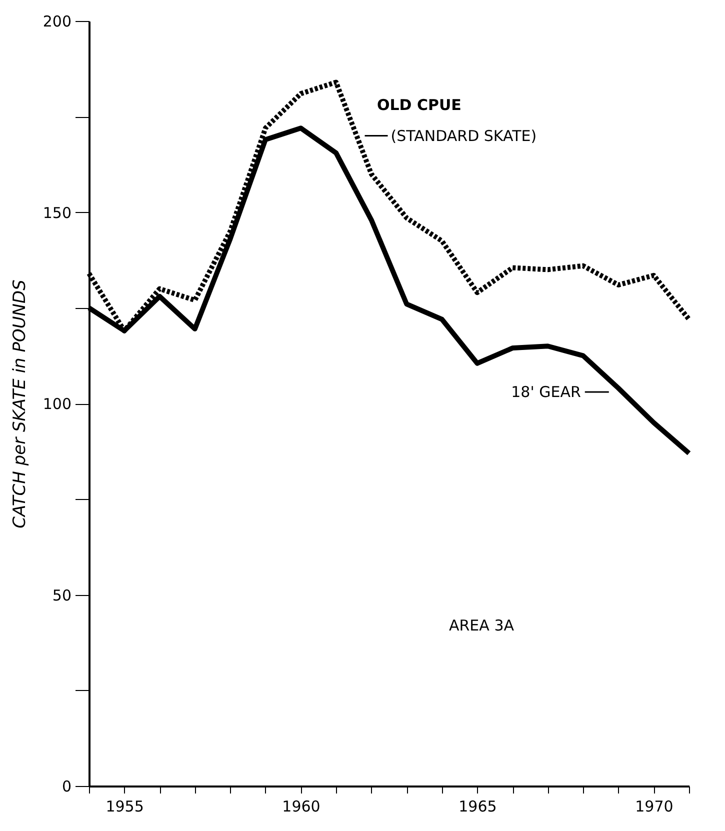 The width and height of the screenshot is (725, 831). What do you see at coordinates (546, 392) in the screenshot?
I see `annotation: 18' GEAR` at bounding box center [546, 392].